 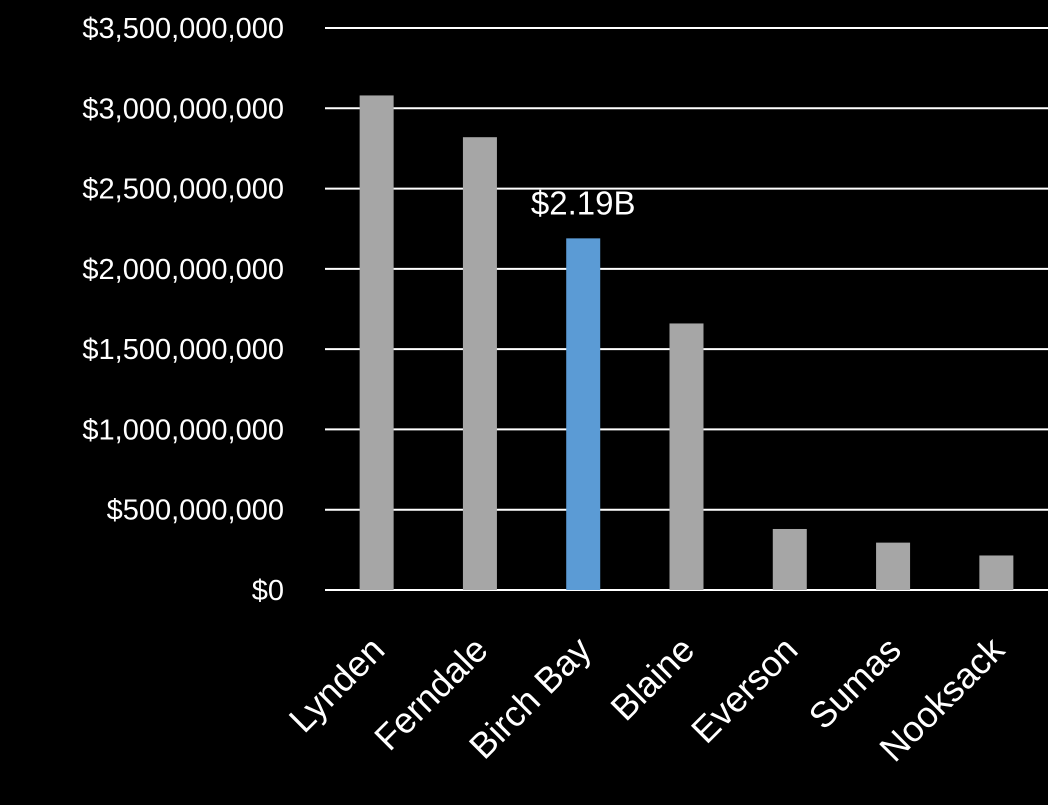 What do you see at coordinates (183, 109) in the screenshot?
I see `y-tick-label: $3,000,000,000` at bounding box center [183, 109].